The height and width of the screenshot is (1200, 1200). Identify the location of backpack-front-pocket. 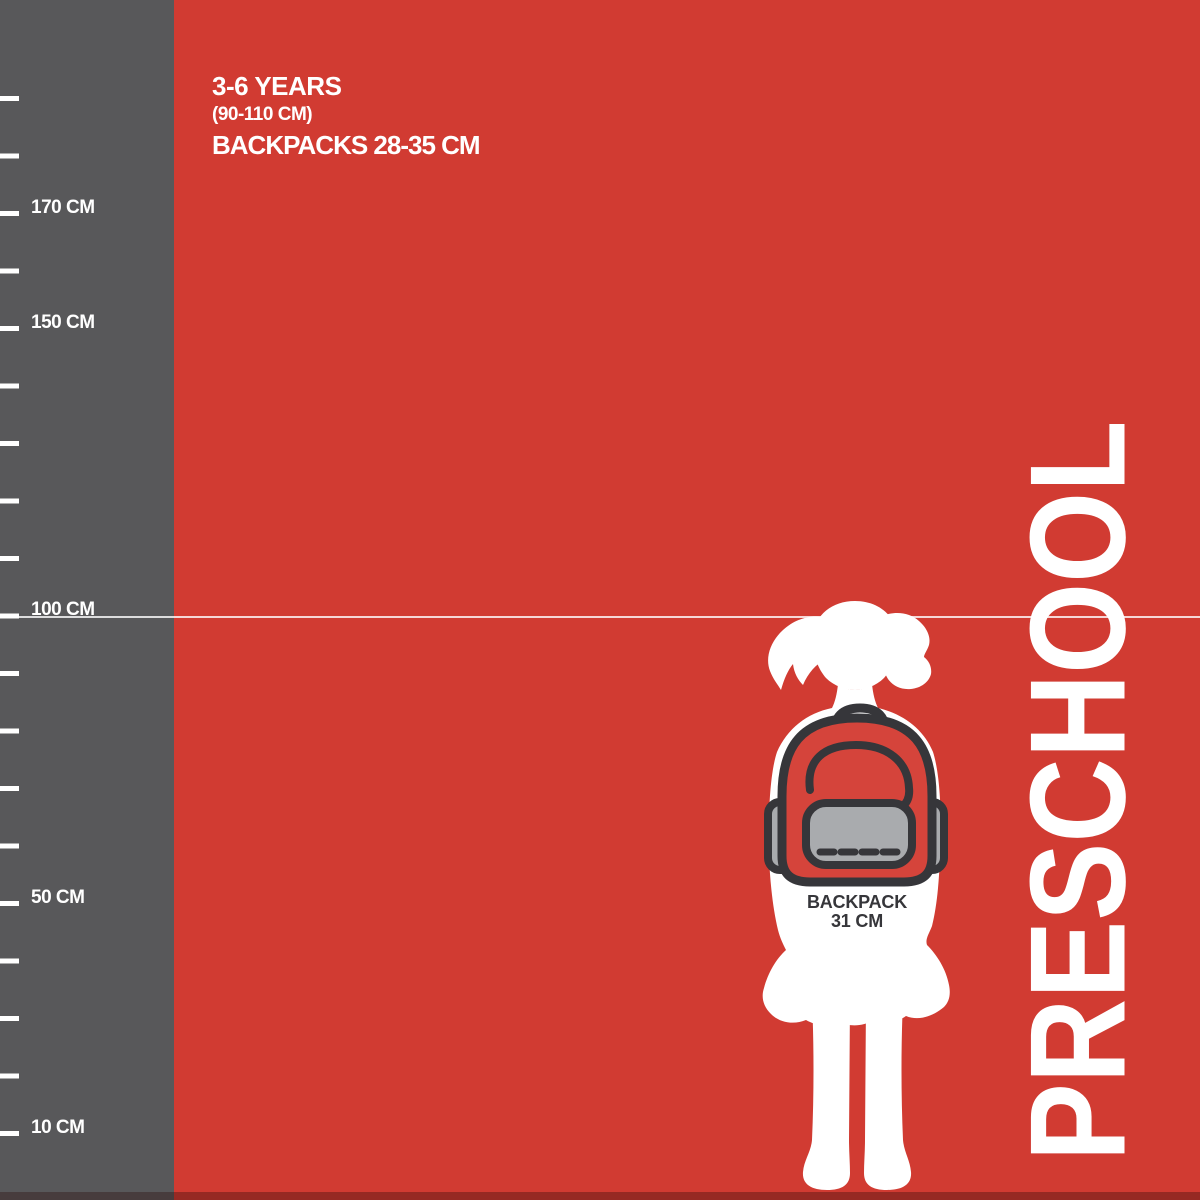
(859, 834).